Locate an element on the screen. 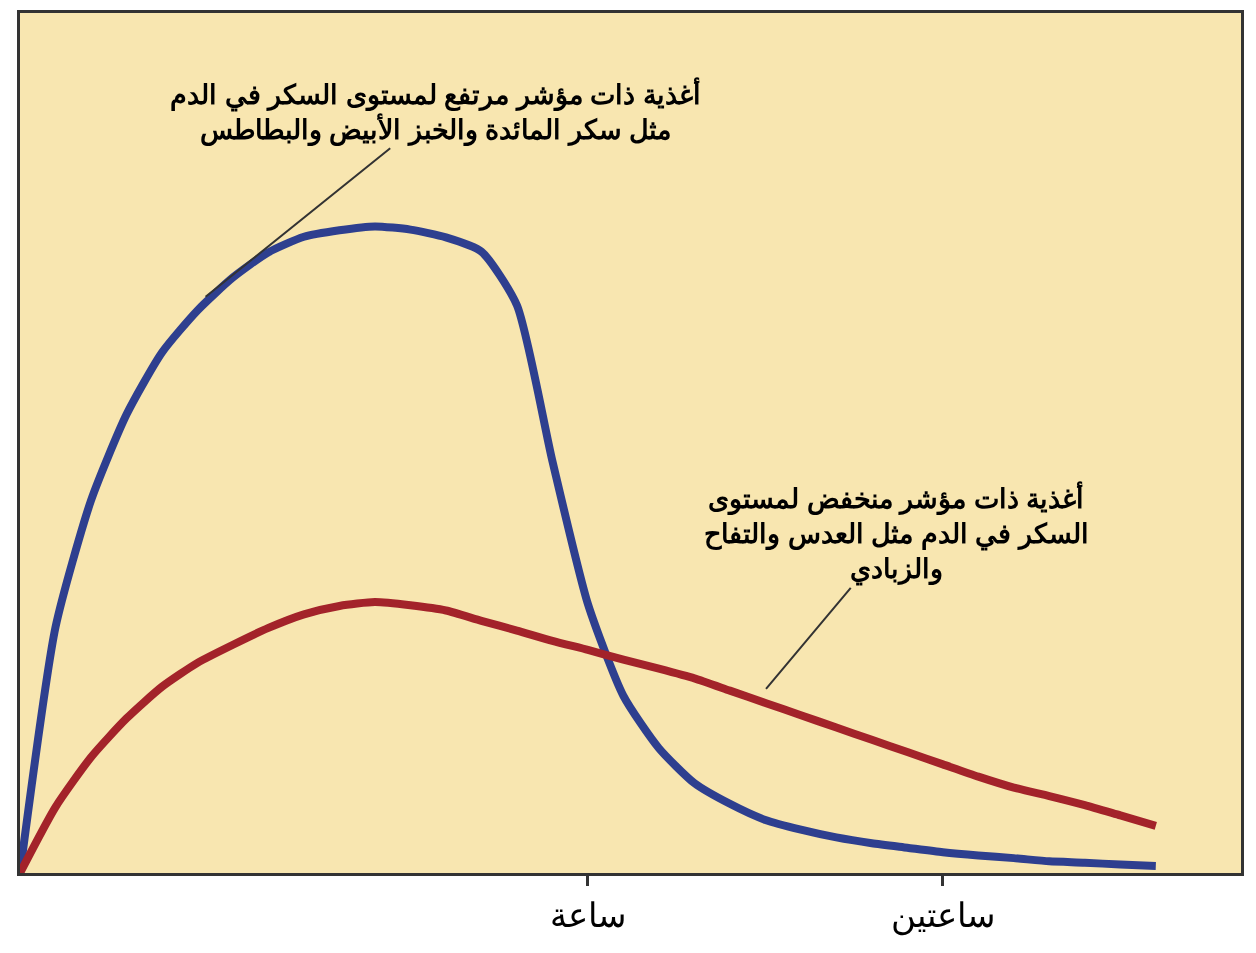  x-tick-label: ساعة is located at coordinates (587, 914).